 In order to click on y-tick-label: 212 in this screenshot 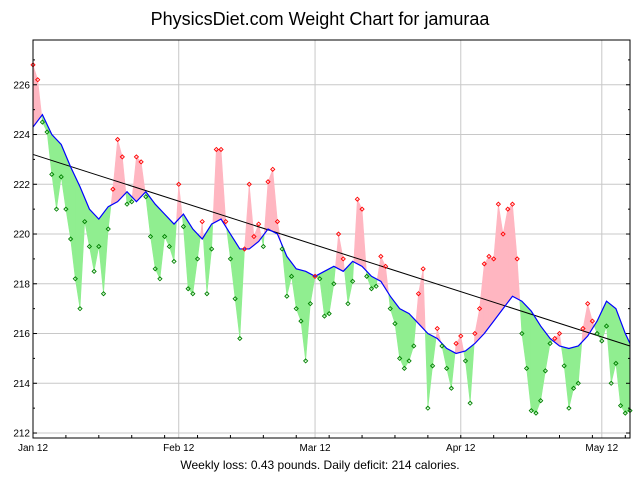, I will do `click(21, 434)`.